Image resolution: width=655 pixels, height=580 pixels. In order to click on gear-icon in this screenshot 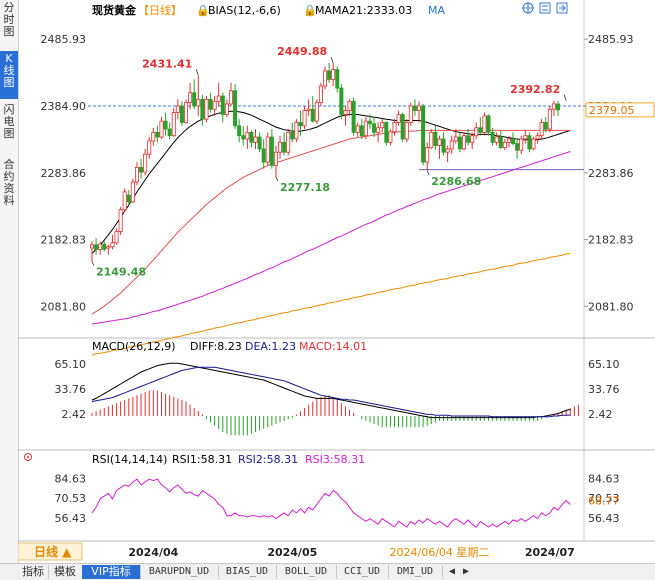, I will do `click(28, 457)`.